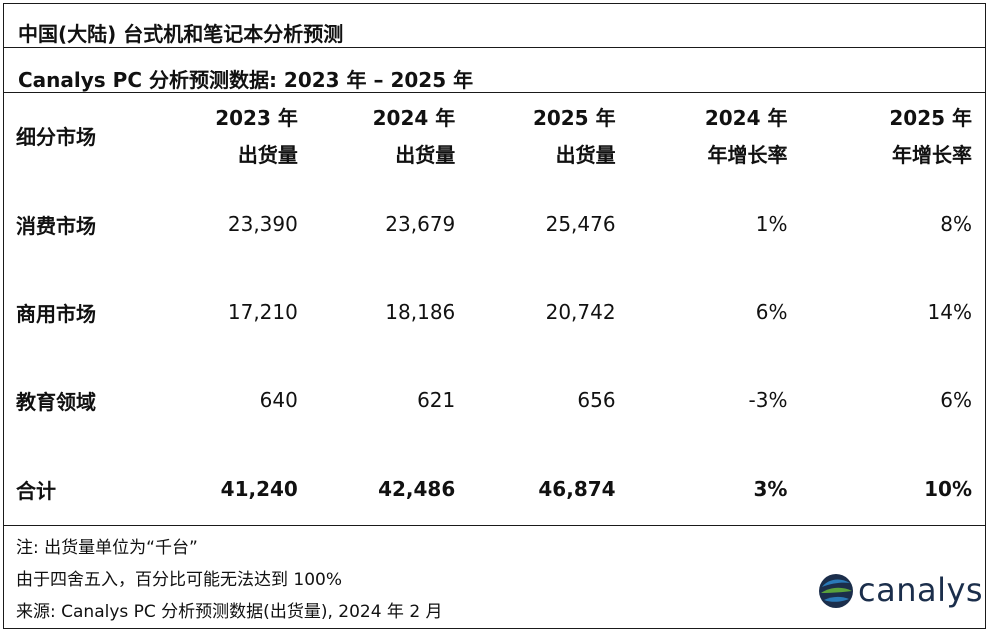 This screenshot has height=634, width=990. I want to click on footnote-rounding: 由于四舍五入，百分比可能无法达到 100%, so click(179, 580).